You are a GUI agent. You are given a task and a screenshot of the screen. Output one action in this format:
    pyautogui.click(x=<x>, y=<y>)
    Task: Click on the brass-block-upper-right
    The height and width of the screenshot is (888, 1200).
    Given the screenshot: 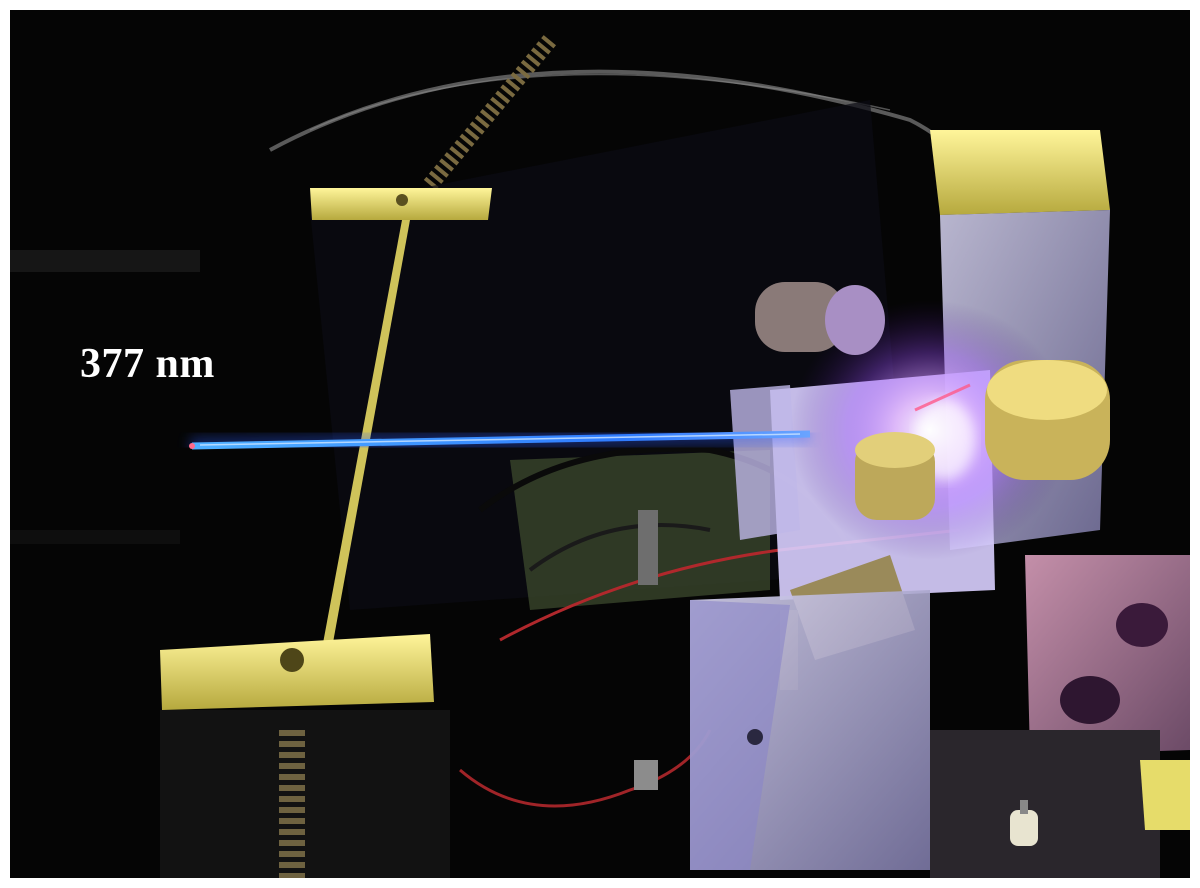 What is the action you would take?
    pyautogui.click(x=1020, y=172)
    